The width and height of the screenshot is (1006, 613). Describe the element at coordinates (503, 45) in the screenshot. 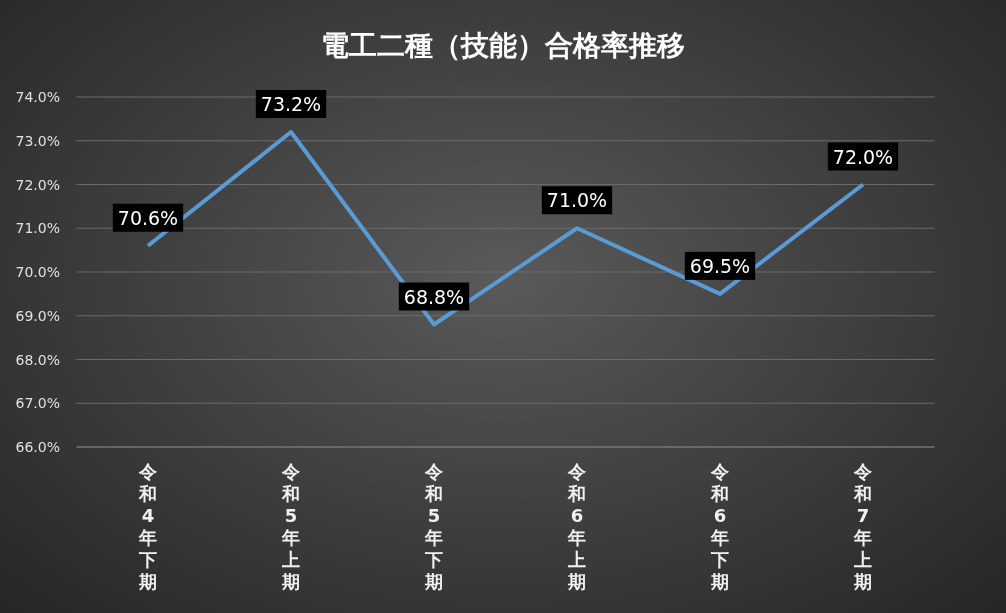

I see `chart-title: 電工二種（技能）合格率推移` at that location.